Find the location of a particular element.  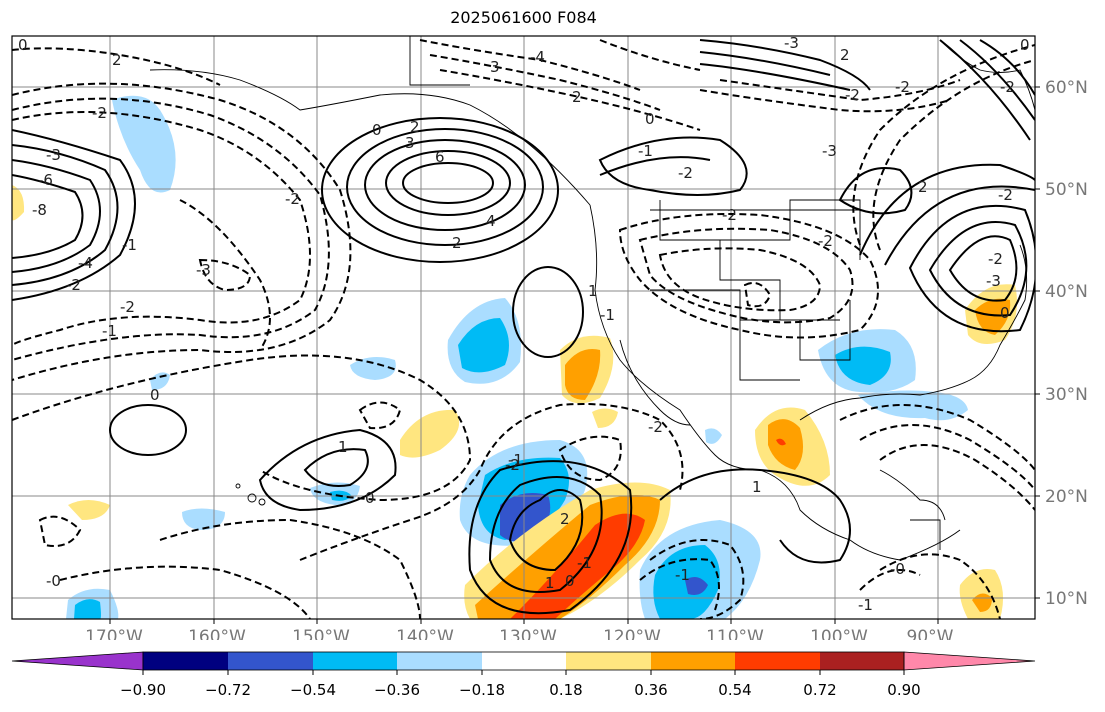

lon-label: 150°W is located at coordinates (321, 633).